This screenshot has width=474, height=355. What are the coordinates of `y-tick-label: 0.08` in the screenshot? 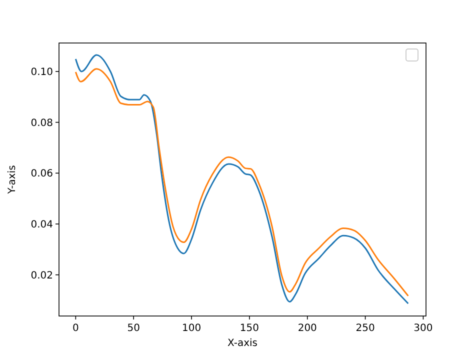 It's located at (41, 123).